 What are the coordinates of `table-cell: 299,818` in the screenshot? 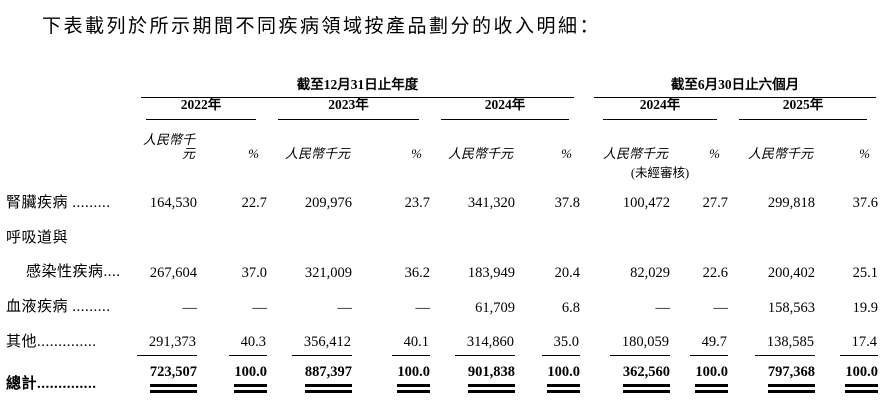 It's located at (791, 203).